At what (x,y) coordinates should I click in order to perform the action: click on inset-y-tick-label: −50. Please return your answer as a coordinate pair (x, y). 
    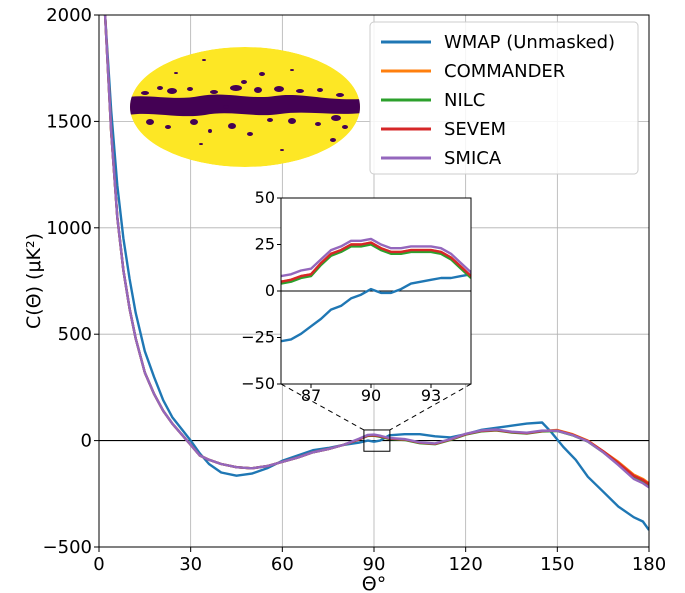
    Looking at the image, I should click on (258, 383).